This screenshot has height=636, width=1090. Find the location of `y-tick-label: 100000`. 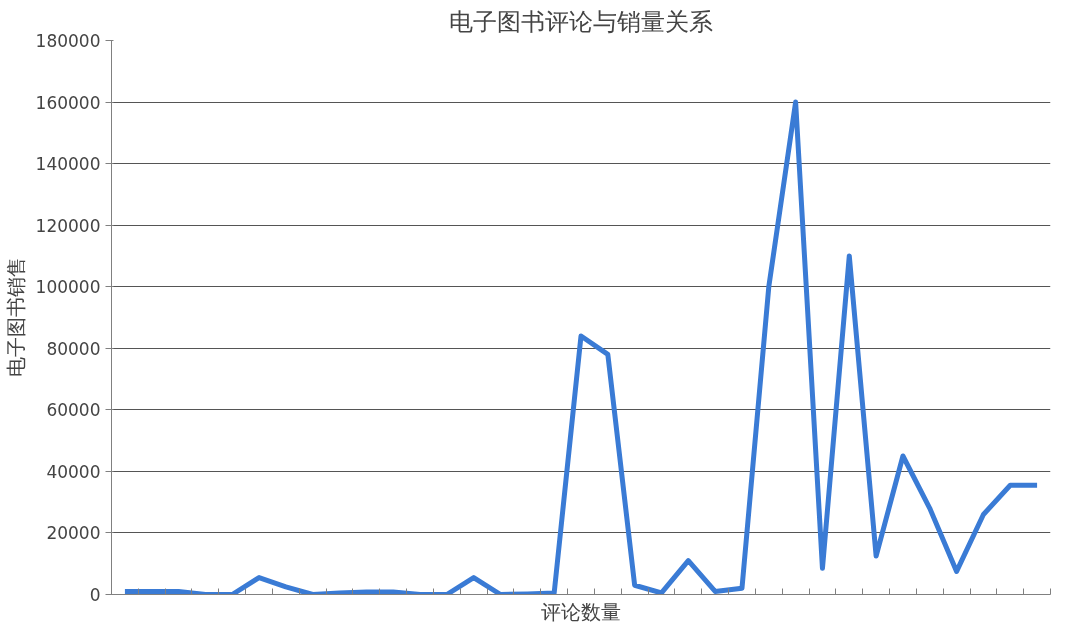

y-tick-label: 100000 is located at coordinates (68, 287).